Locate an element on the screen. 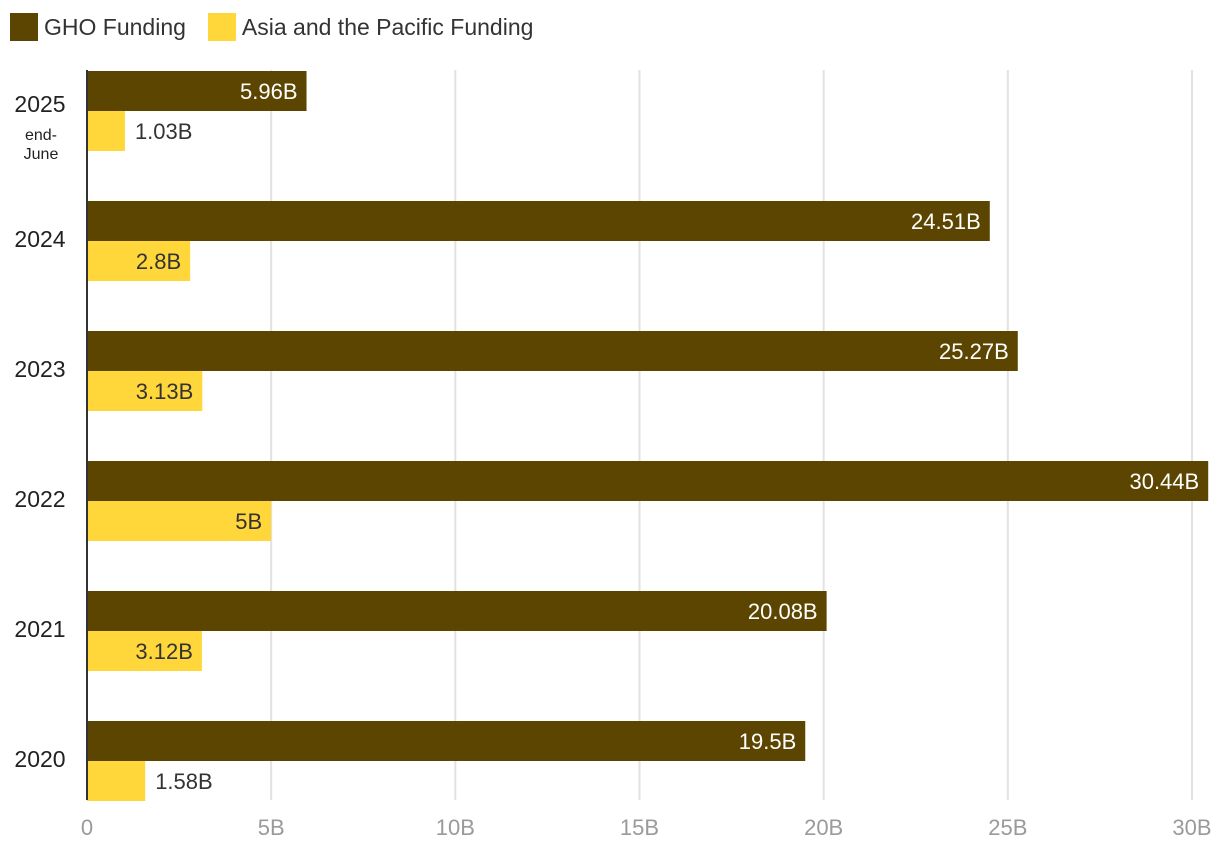 This screenshot has height=846, width=1220. legend-label-asia-pacific: Asia and the Pacific Funding is located at coordinates (387, 26).